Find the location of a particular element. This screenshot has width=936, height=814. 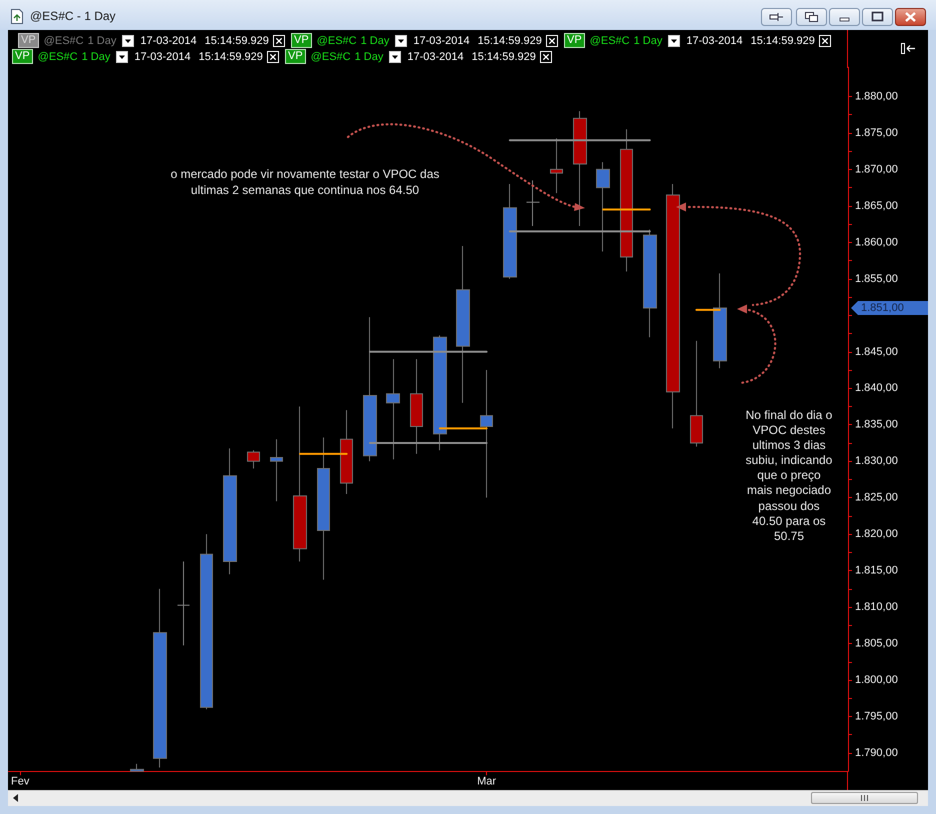

y-tick-label: 1.815,00 is located at coordinates (876, 570).